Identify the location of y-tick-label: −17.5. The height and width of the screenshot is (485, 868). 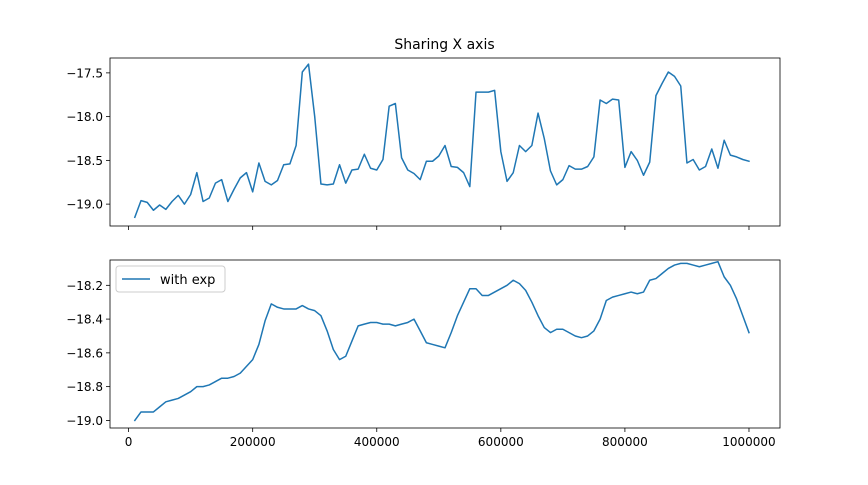
(84, 73).